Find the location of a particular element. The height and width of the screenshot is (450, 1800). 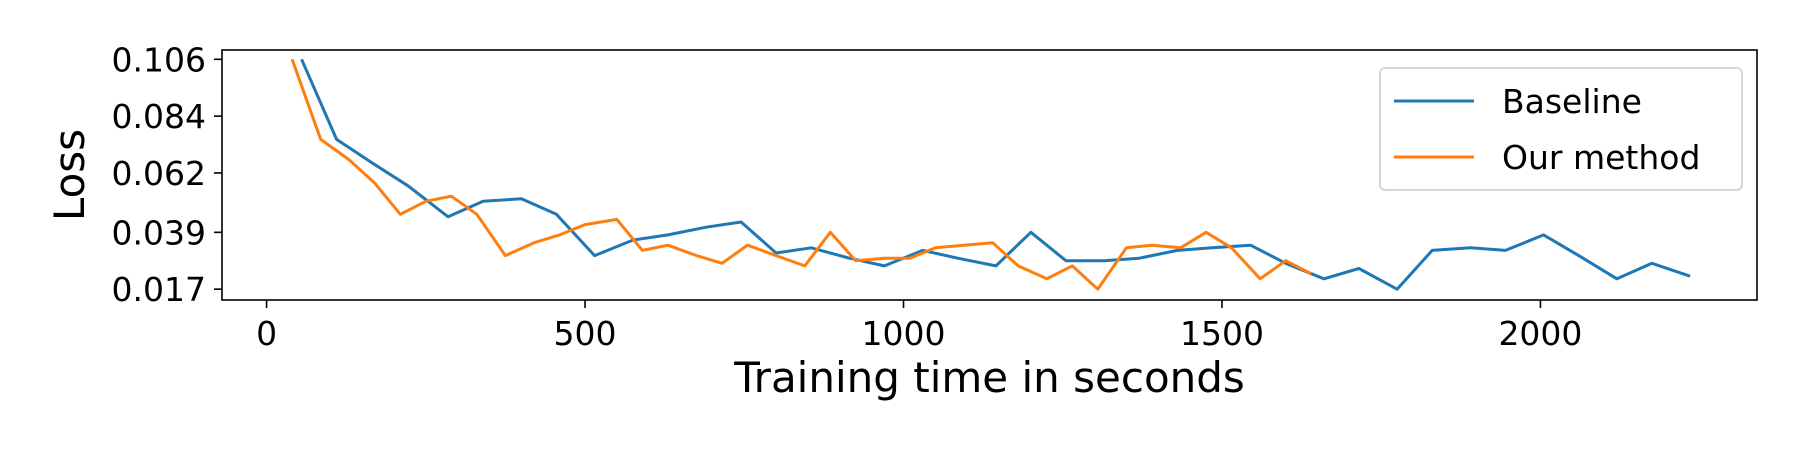

y-tick-label: 0.039 is located at coordinates (159, 232).